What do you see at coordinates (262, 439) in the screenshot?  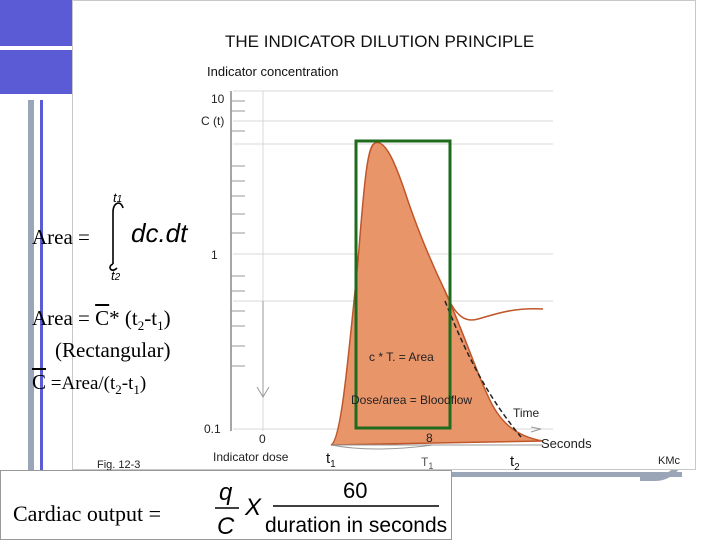 I see `x-tick-zero: 0` at bounding box center [262, 439].